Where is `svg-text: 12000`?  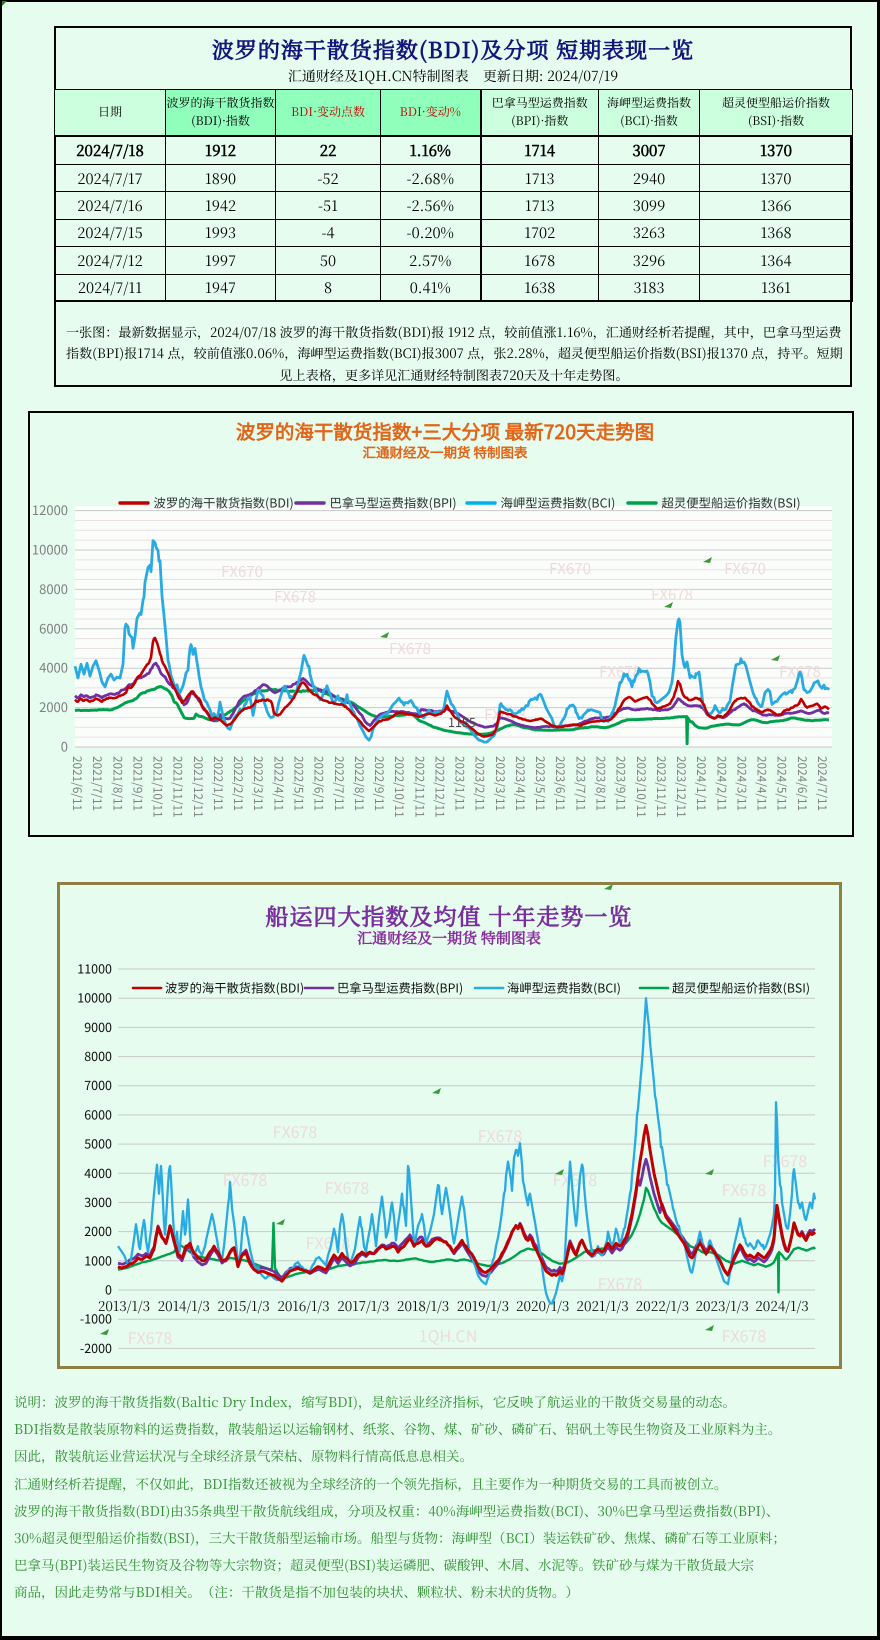 svg-text: 12000 is located at coordinates (50, 509).